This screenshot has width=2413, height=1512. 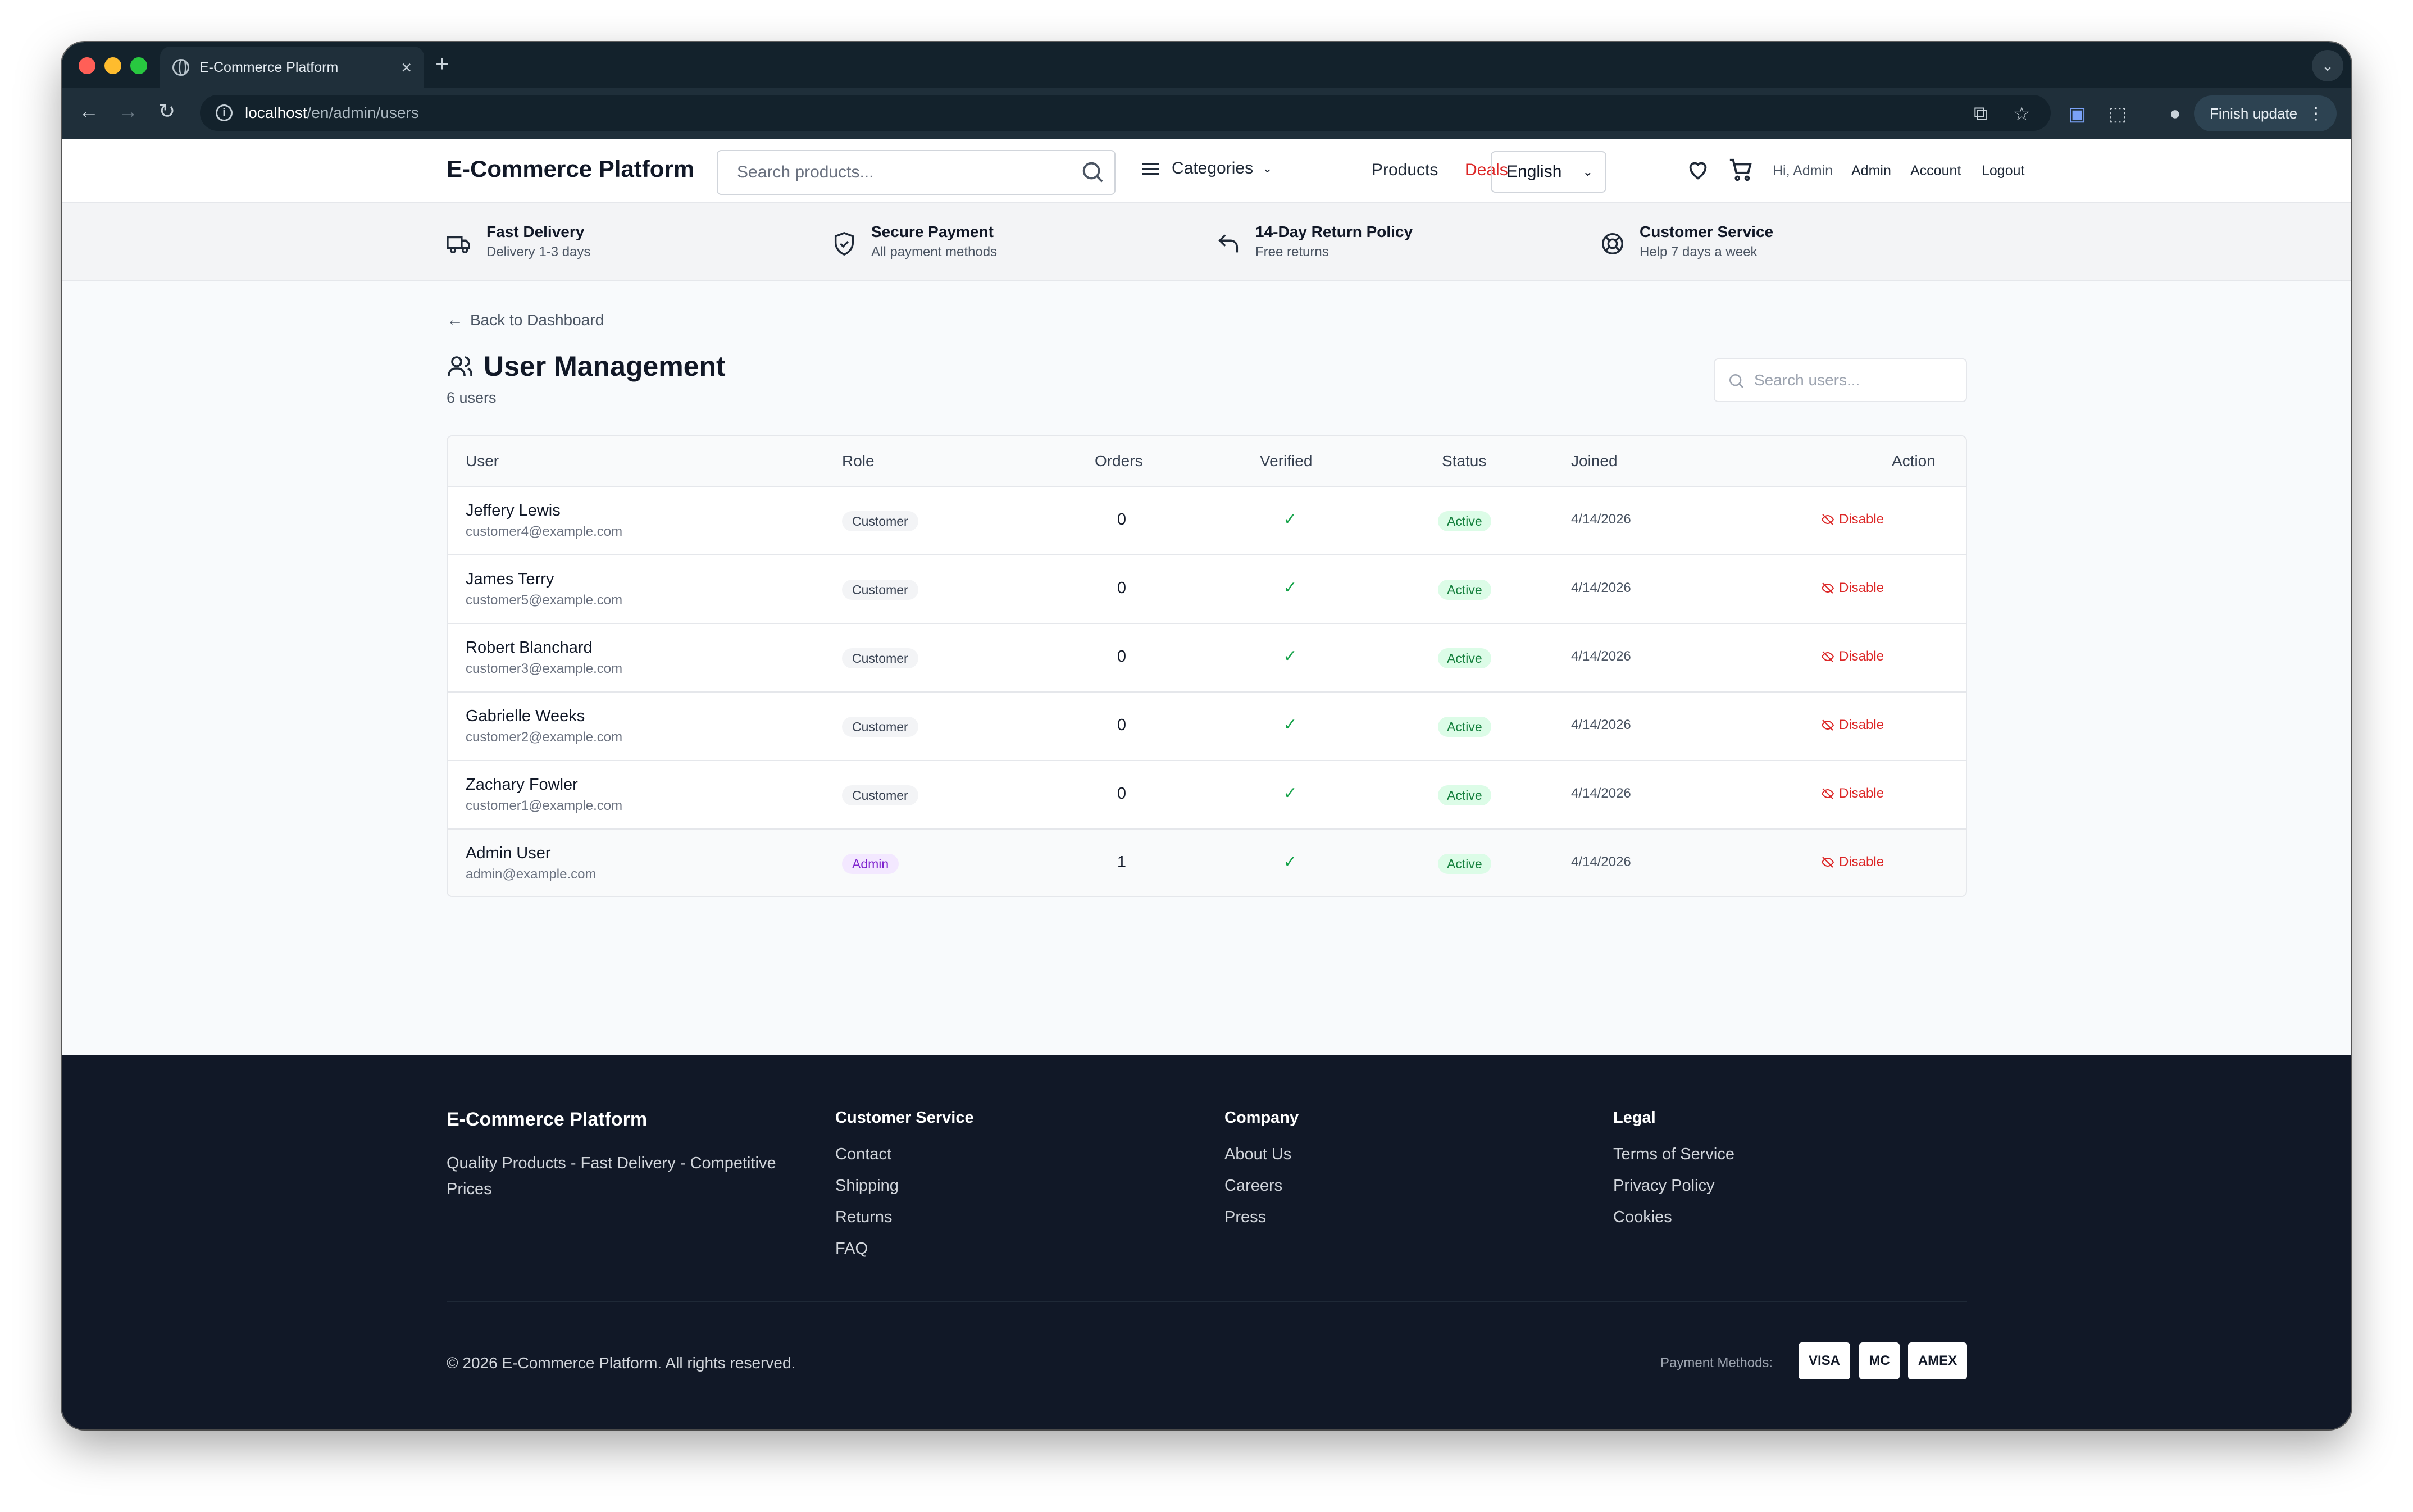 What do you see at coordinates (1871, 171) in the screenshot?
I see `nav-admin-link: Admin` at bounding box center [1871, 171].